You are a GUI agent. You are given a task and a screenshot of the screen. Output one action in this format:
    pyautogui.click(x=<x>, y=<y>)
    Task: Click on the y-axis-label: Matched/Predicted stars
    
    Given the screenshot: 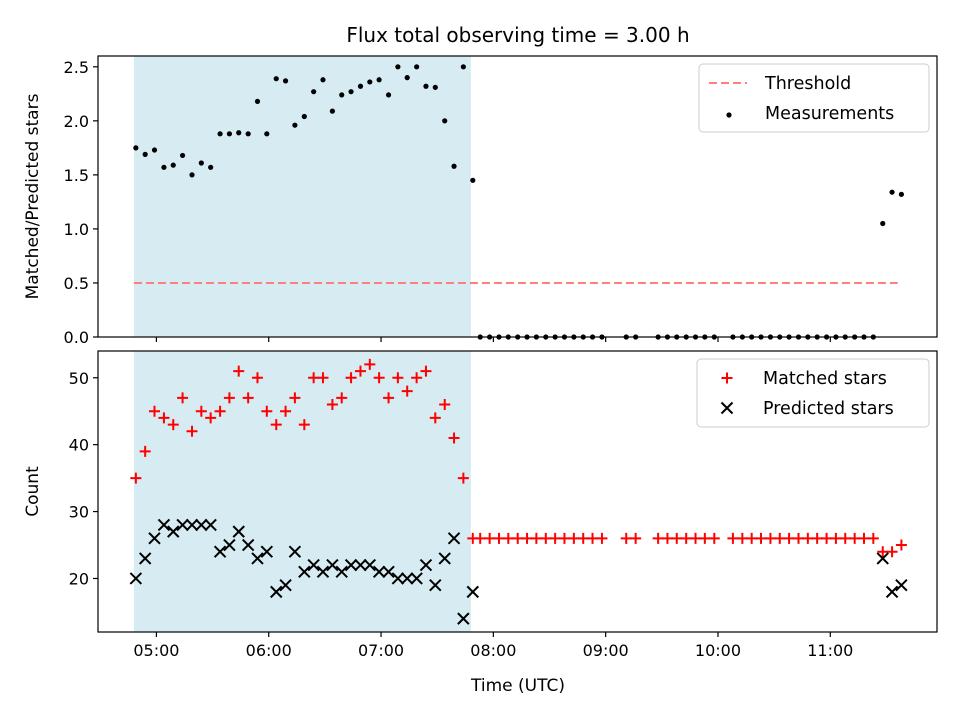 What is the action you would take?
    pyautogui.click(x=33, y=196)
    